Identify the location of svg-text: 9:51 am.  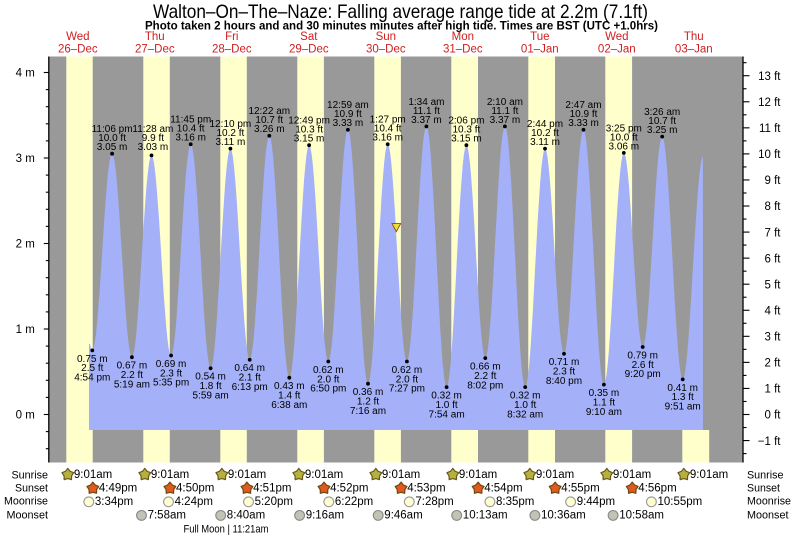
(683, 407).